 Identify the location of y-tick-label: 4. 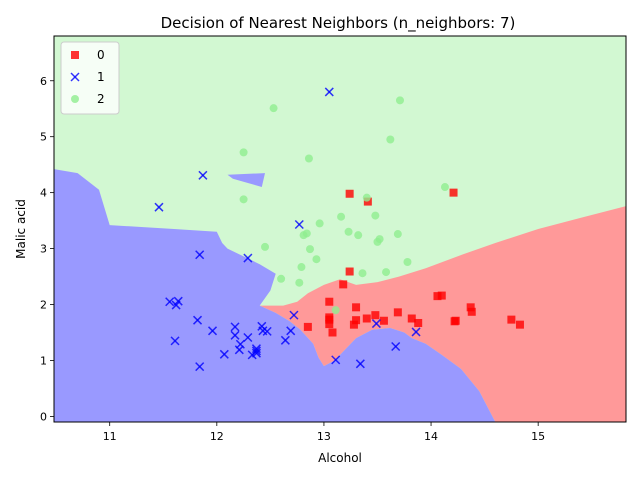
(43, 193).